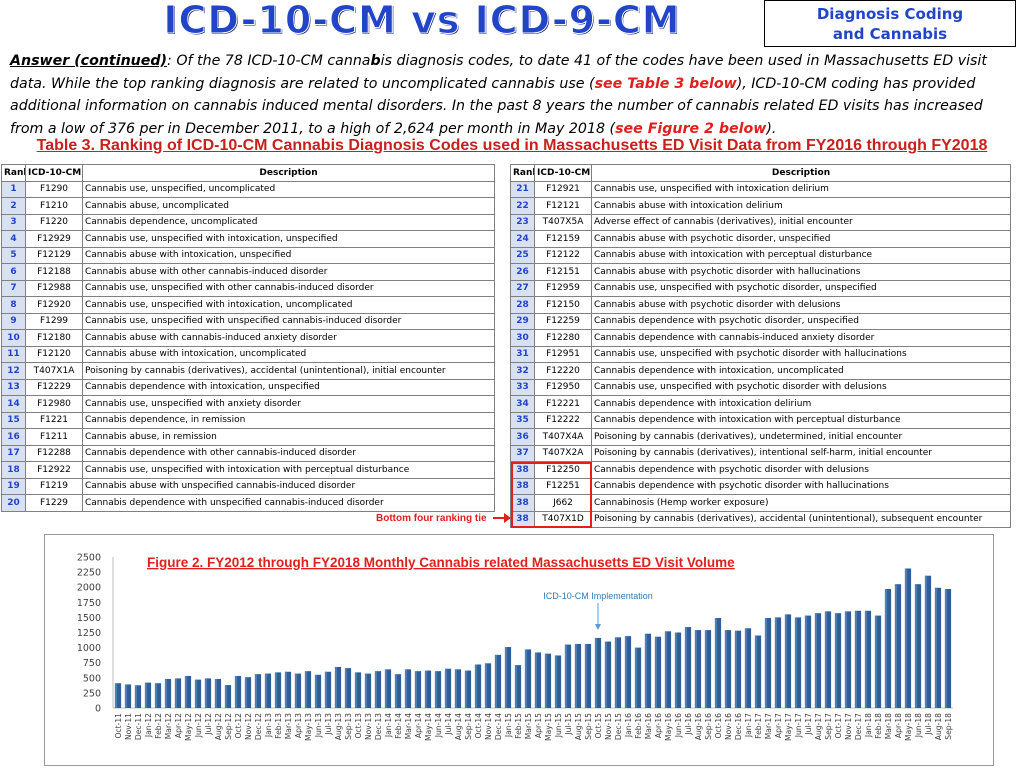 This screenshot has width=1024, height=768. What do you see at coordinates (658, 725) in the screenshot?
I see `x-tick-label: Apr-16` at bounding box center [658, 725].